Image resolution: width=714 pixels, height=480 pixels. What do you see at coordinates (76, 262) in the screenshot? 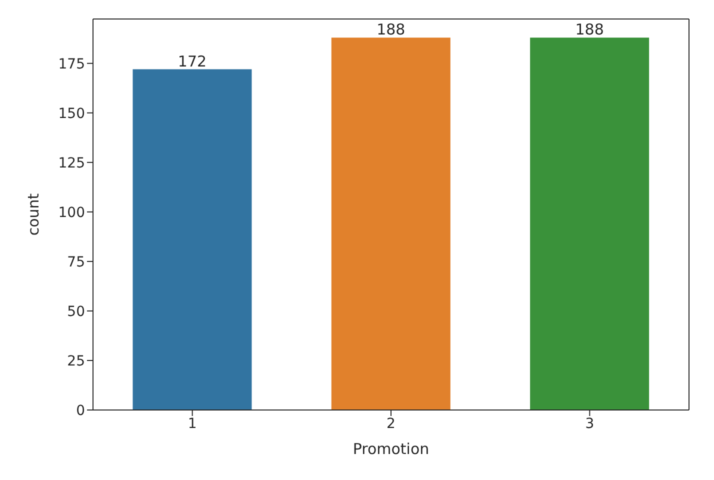
I see `y-tick-label: 75` at bounding box center [76, 262].